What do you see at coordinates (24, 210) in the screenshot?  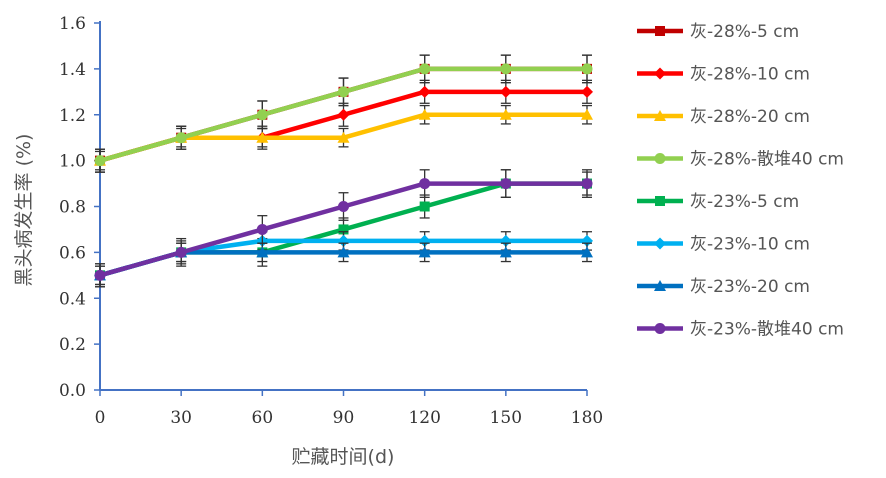 I see `y-axis-title: 黑头病发生率 (%)` at bounding box center [24, 210].